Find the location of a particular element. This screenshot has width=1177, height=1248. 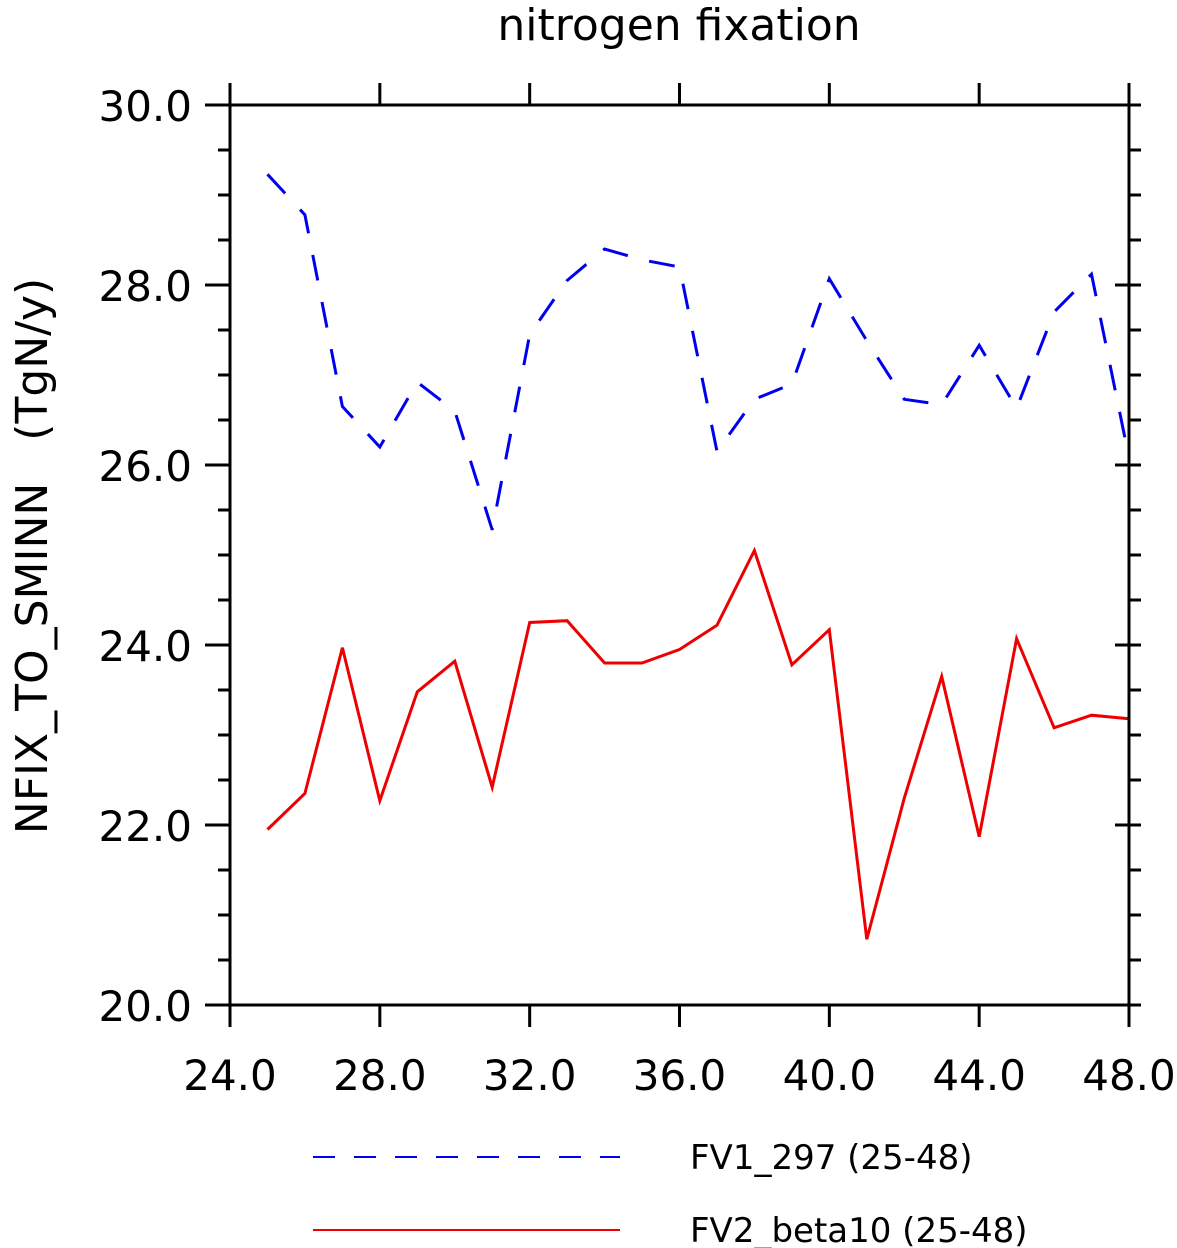

y-tick-label: 30.0 is located at coordinates (145, 106).